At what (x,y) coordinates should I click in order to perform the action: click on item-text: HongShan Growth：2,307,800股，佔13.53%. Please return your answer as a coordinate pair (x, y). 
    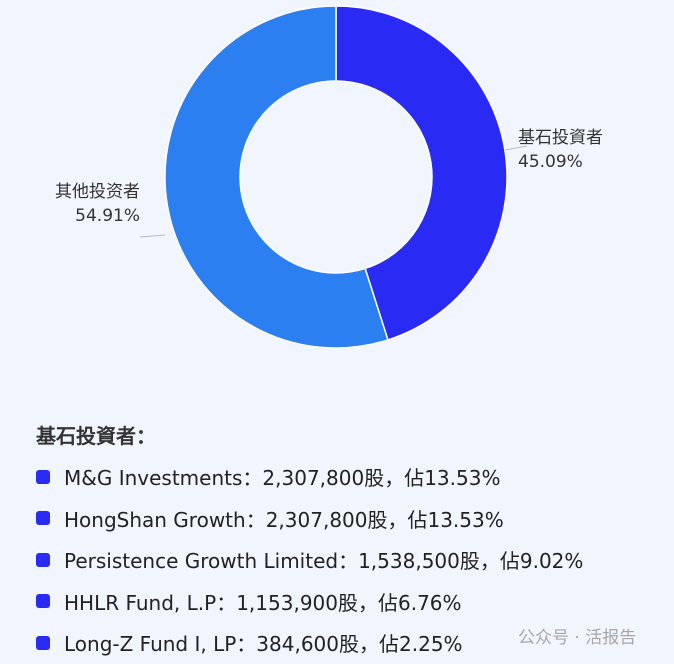
    Looking at the image, I should click on (284, 519).